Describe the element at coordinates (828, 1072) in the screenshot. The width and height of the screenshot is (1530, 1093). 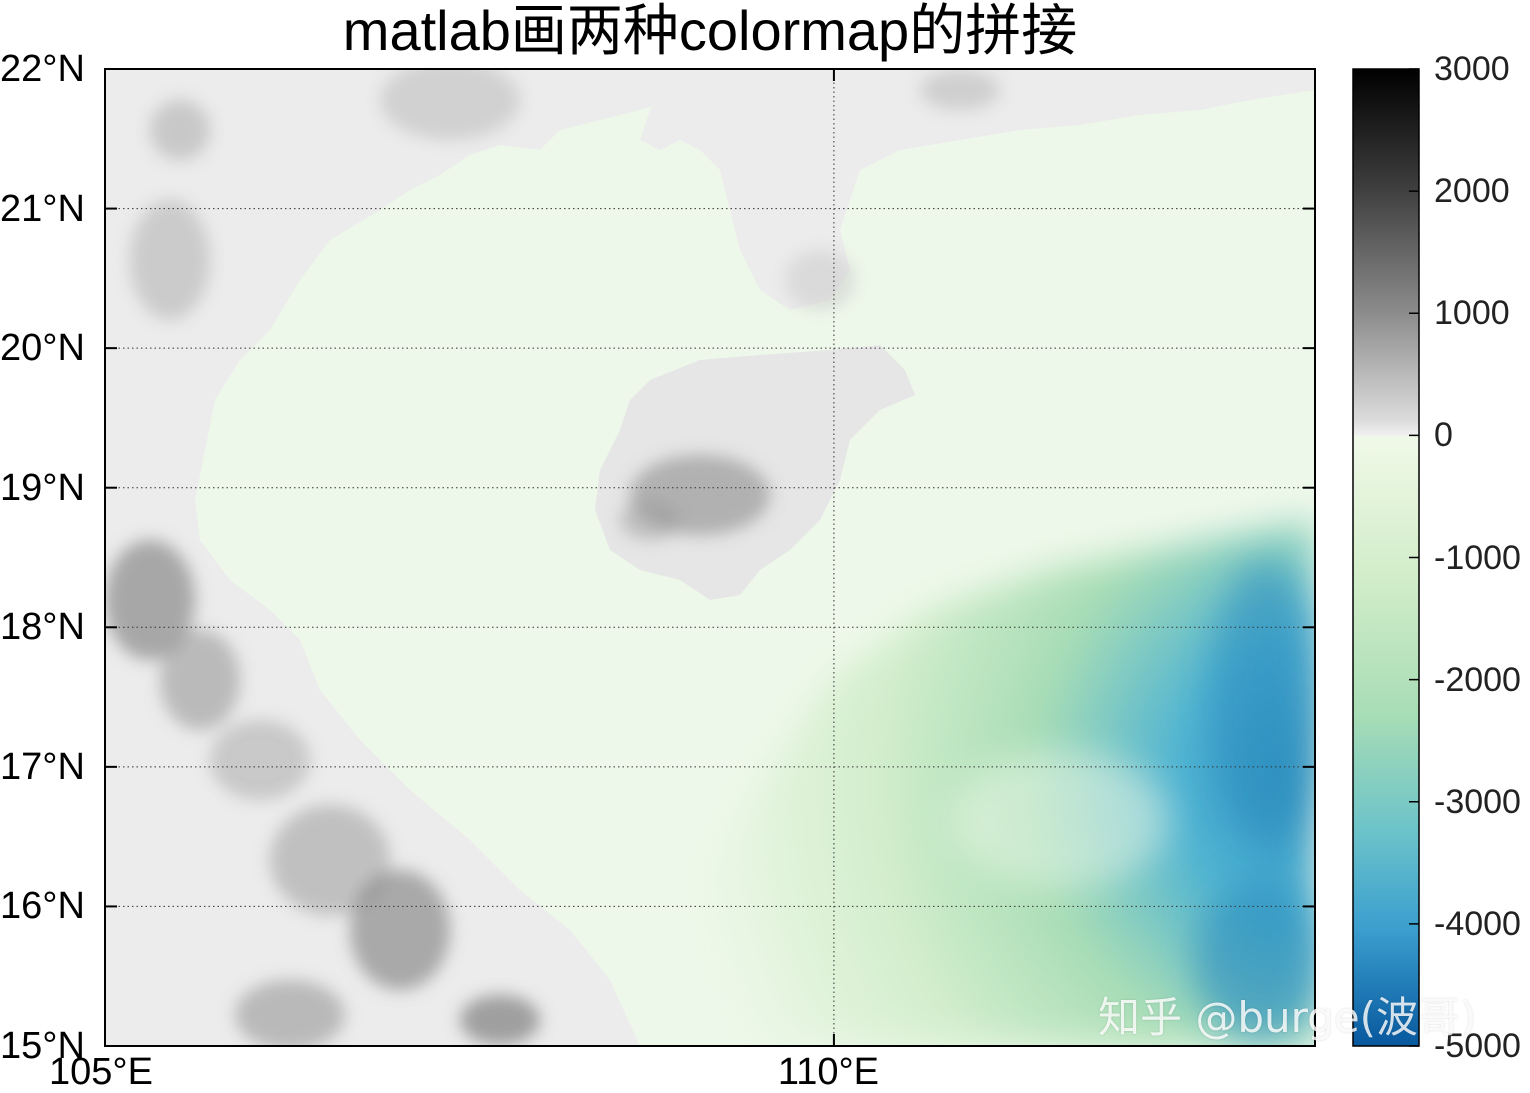
I see `lon-tick-label: 110°E` at that location.